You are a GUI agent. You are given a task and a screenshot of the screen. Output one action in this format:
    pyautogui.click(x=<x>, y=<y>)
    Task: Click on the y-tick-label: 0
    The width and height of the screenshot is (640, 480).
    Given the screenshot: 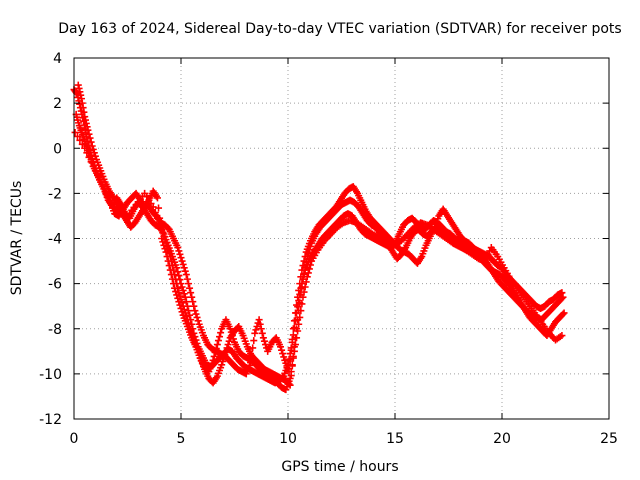 What is the action you would take?
    pyautogui.click(x=57, y=149)
    